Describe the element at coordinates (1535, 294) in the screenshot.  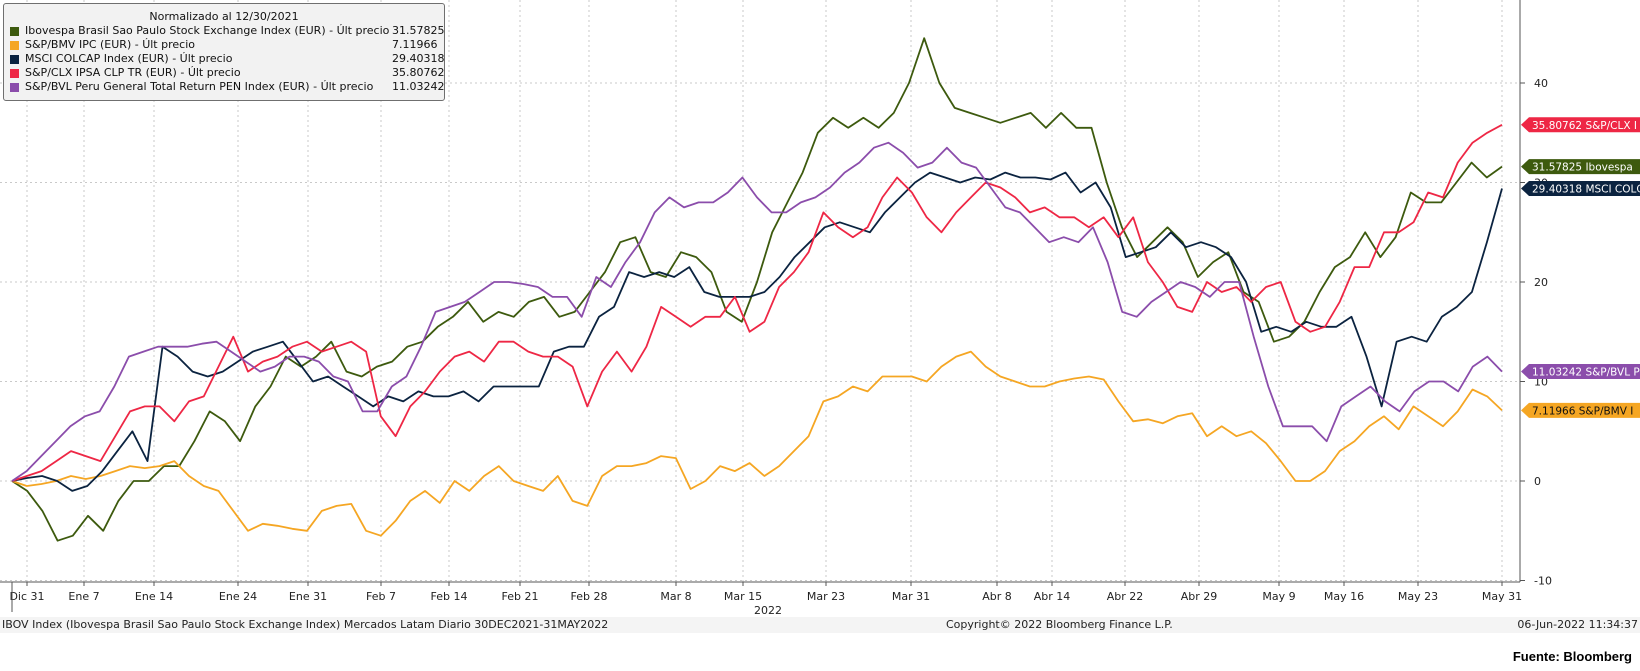
I see `y-axis: -10010203040` at that location.